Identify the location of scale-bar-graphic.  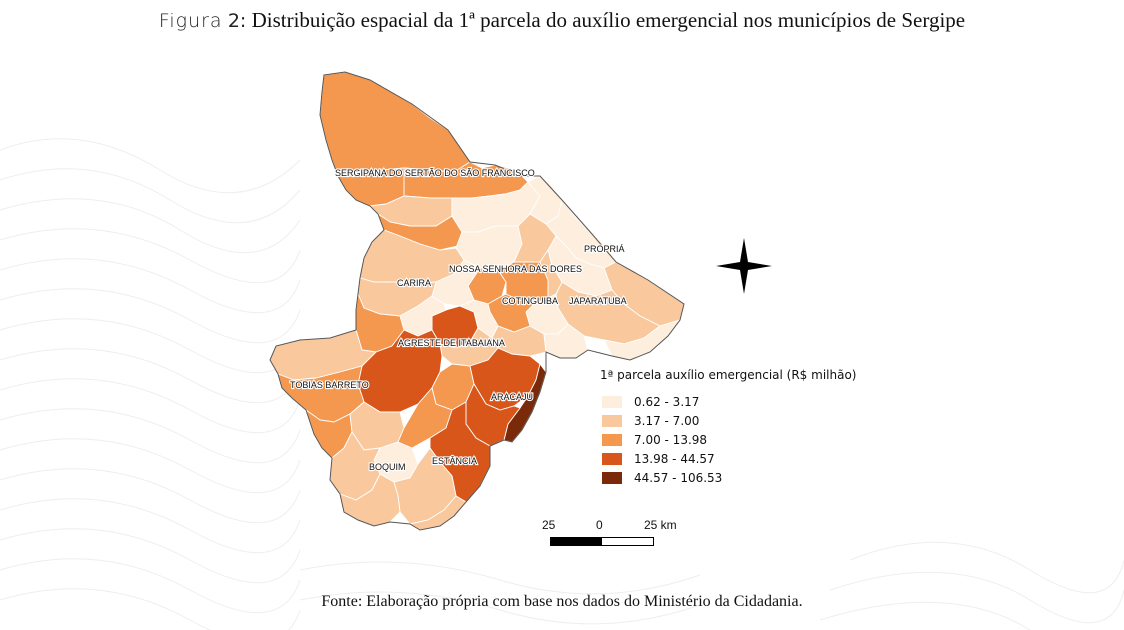
(602, 541).